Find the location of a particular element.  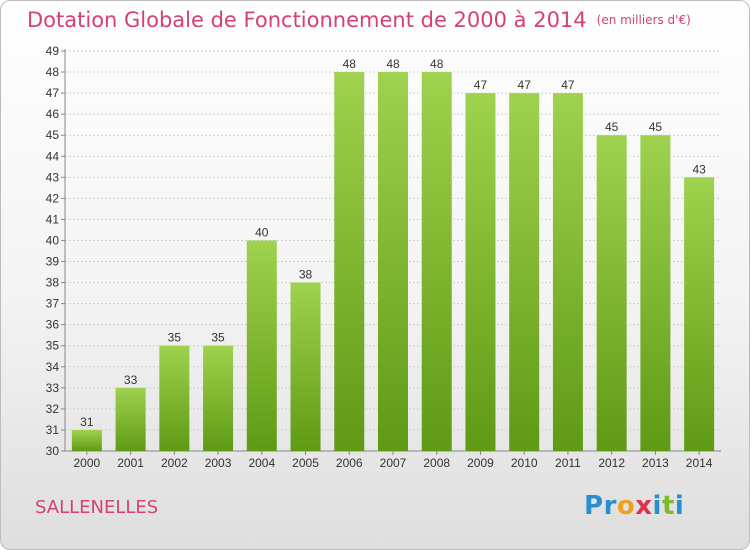

x-tick-label: 2010 is located at coordinates (524, 463).